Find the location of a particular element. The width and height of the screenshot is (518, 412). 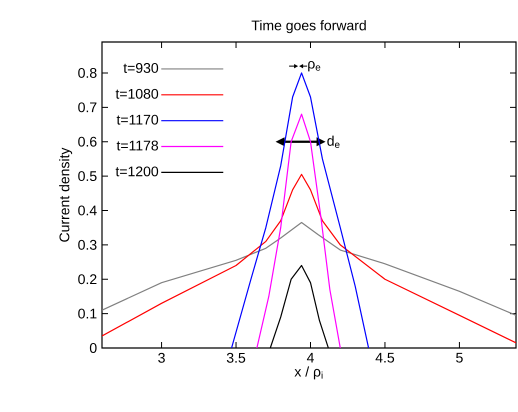

legend-label: t=1170 is located at coordinates (137, 119).